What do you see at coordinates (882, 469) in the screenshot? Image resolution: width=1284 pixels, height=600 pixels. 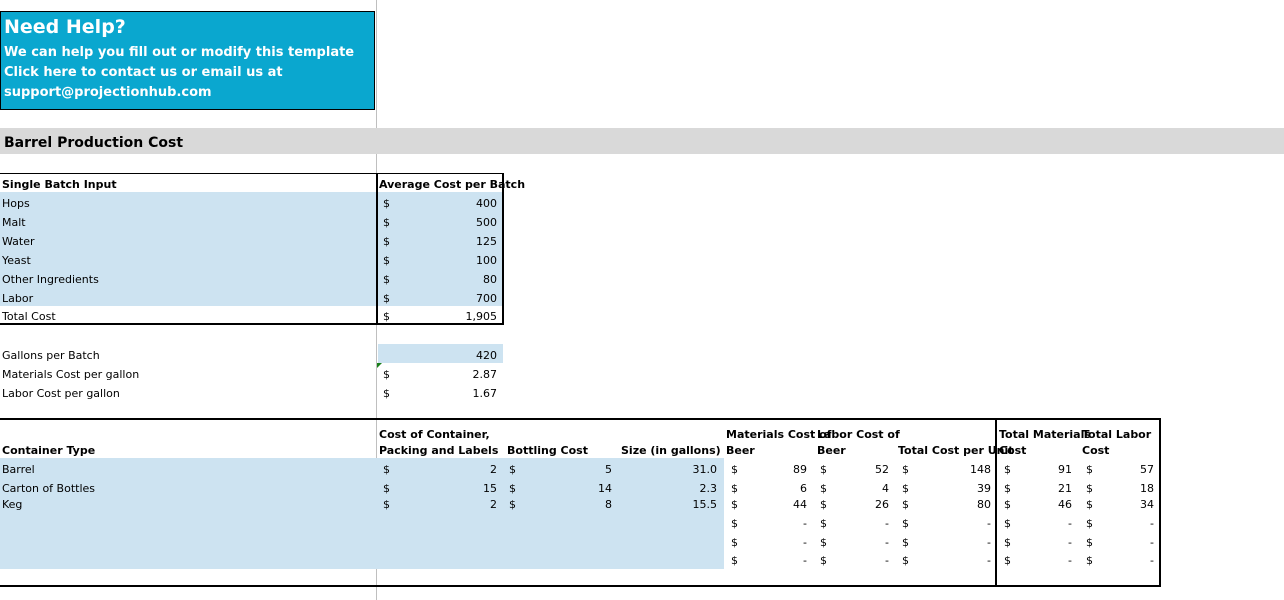 I see `labor-value: 52` at bounding box center [882, 469].